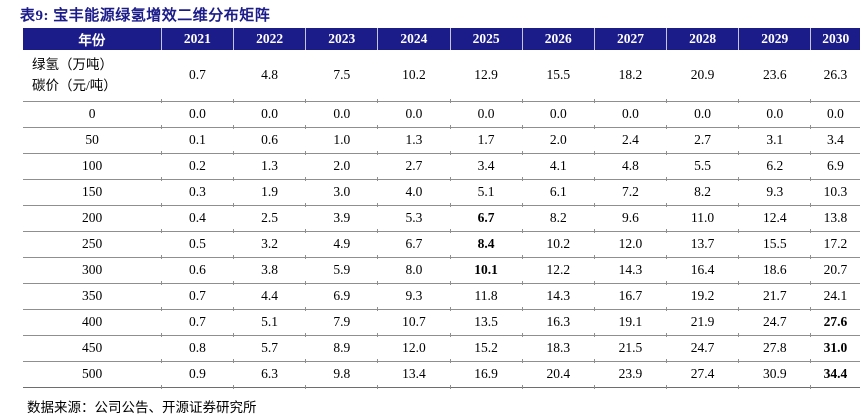  I want to click on value-cell: 10.3, so click(835, 192).